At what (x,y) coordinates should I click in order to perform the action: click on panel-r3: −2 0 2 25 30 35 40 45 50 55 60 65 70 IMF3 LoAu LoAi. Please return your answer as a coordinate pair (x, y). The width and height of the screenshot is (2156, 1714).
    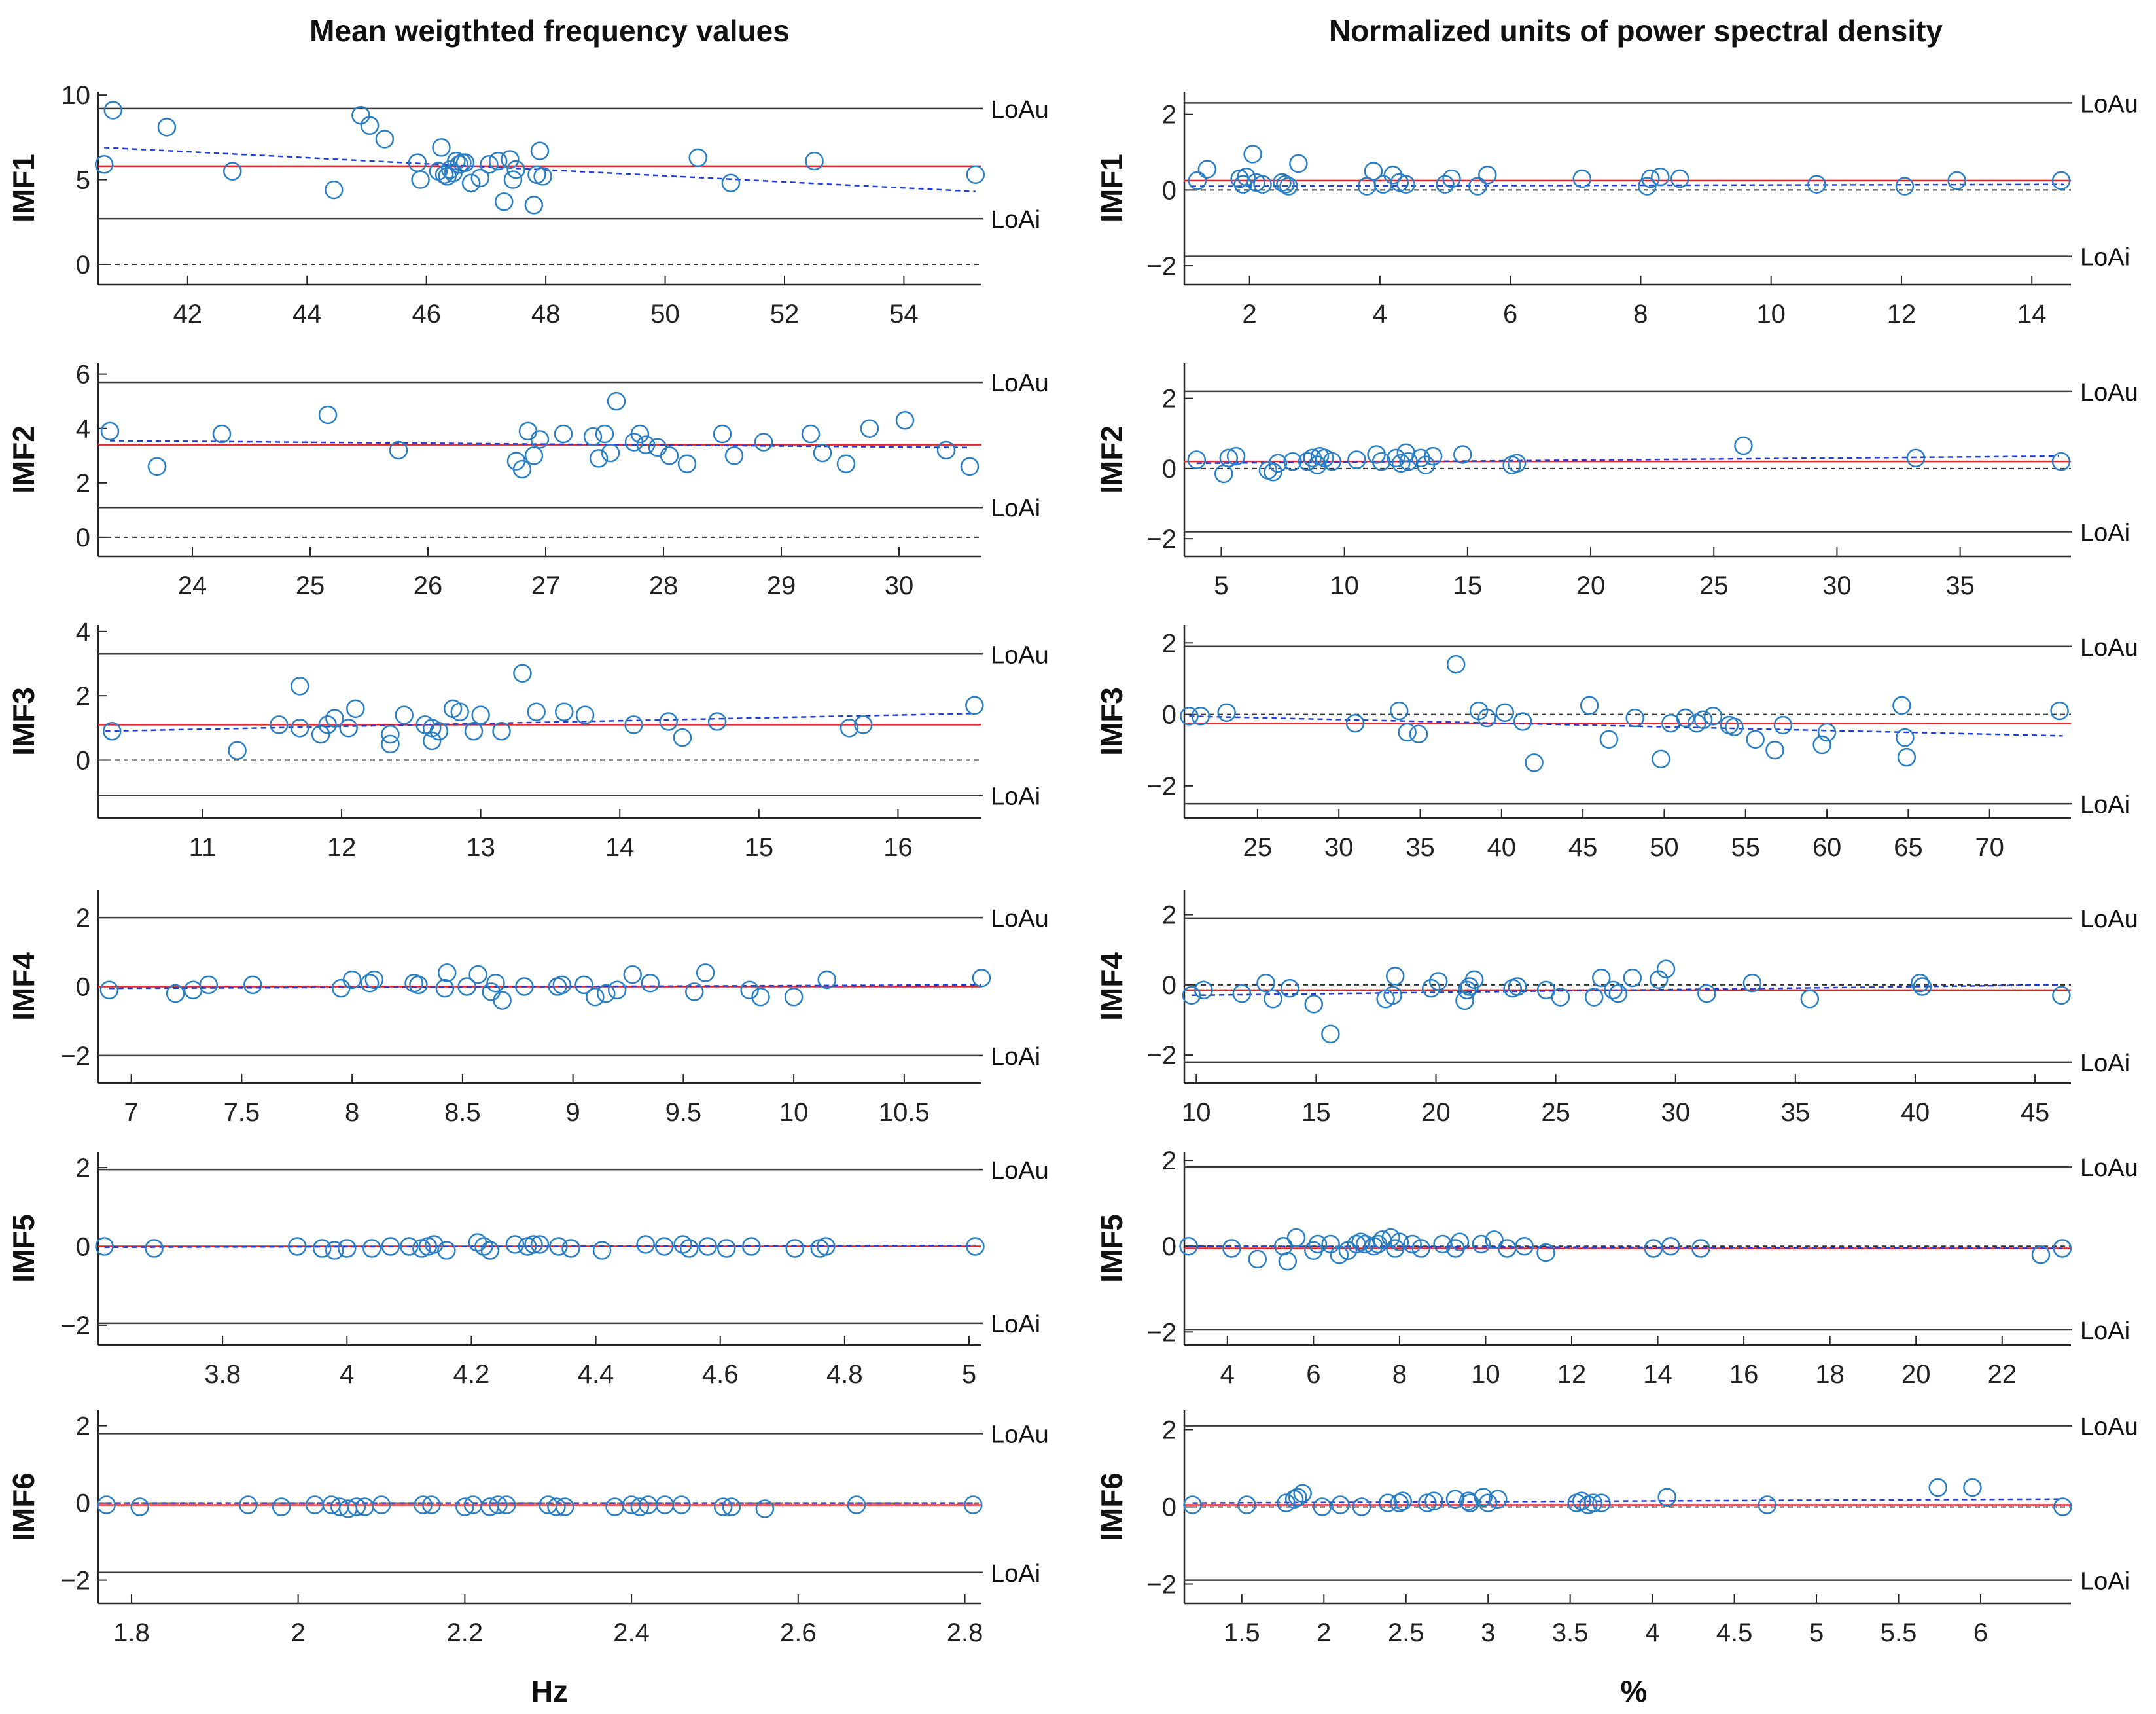
    Looking at the image, I should click on (1616, 743).